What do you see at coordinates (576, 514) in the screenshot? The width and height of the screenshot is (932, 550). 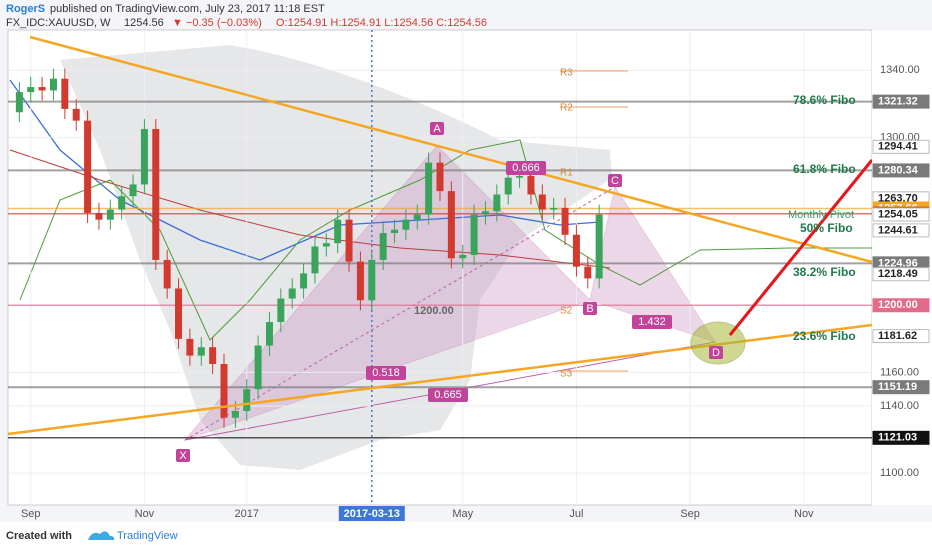 I see `x-tick-label: Jul` at bounding box center [576, 514].